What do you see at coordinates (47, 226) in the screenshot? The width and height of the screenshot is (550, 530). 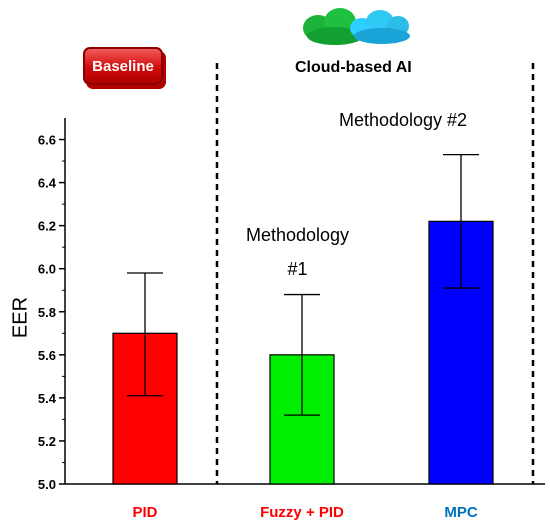 I see `y-tick-label: 6.2` at bounding box center [47, 226].